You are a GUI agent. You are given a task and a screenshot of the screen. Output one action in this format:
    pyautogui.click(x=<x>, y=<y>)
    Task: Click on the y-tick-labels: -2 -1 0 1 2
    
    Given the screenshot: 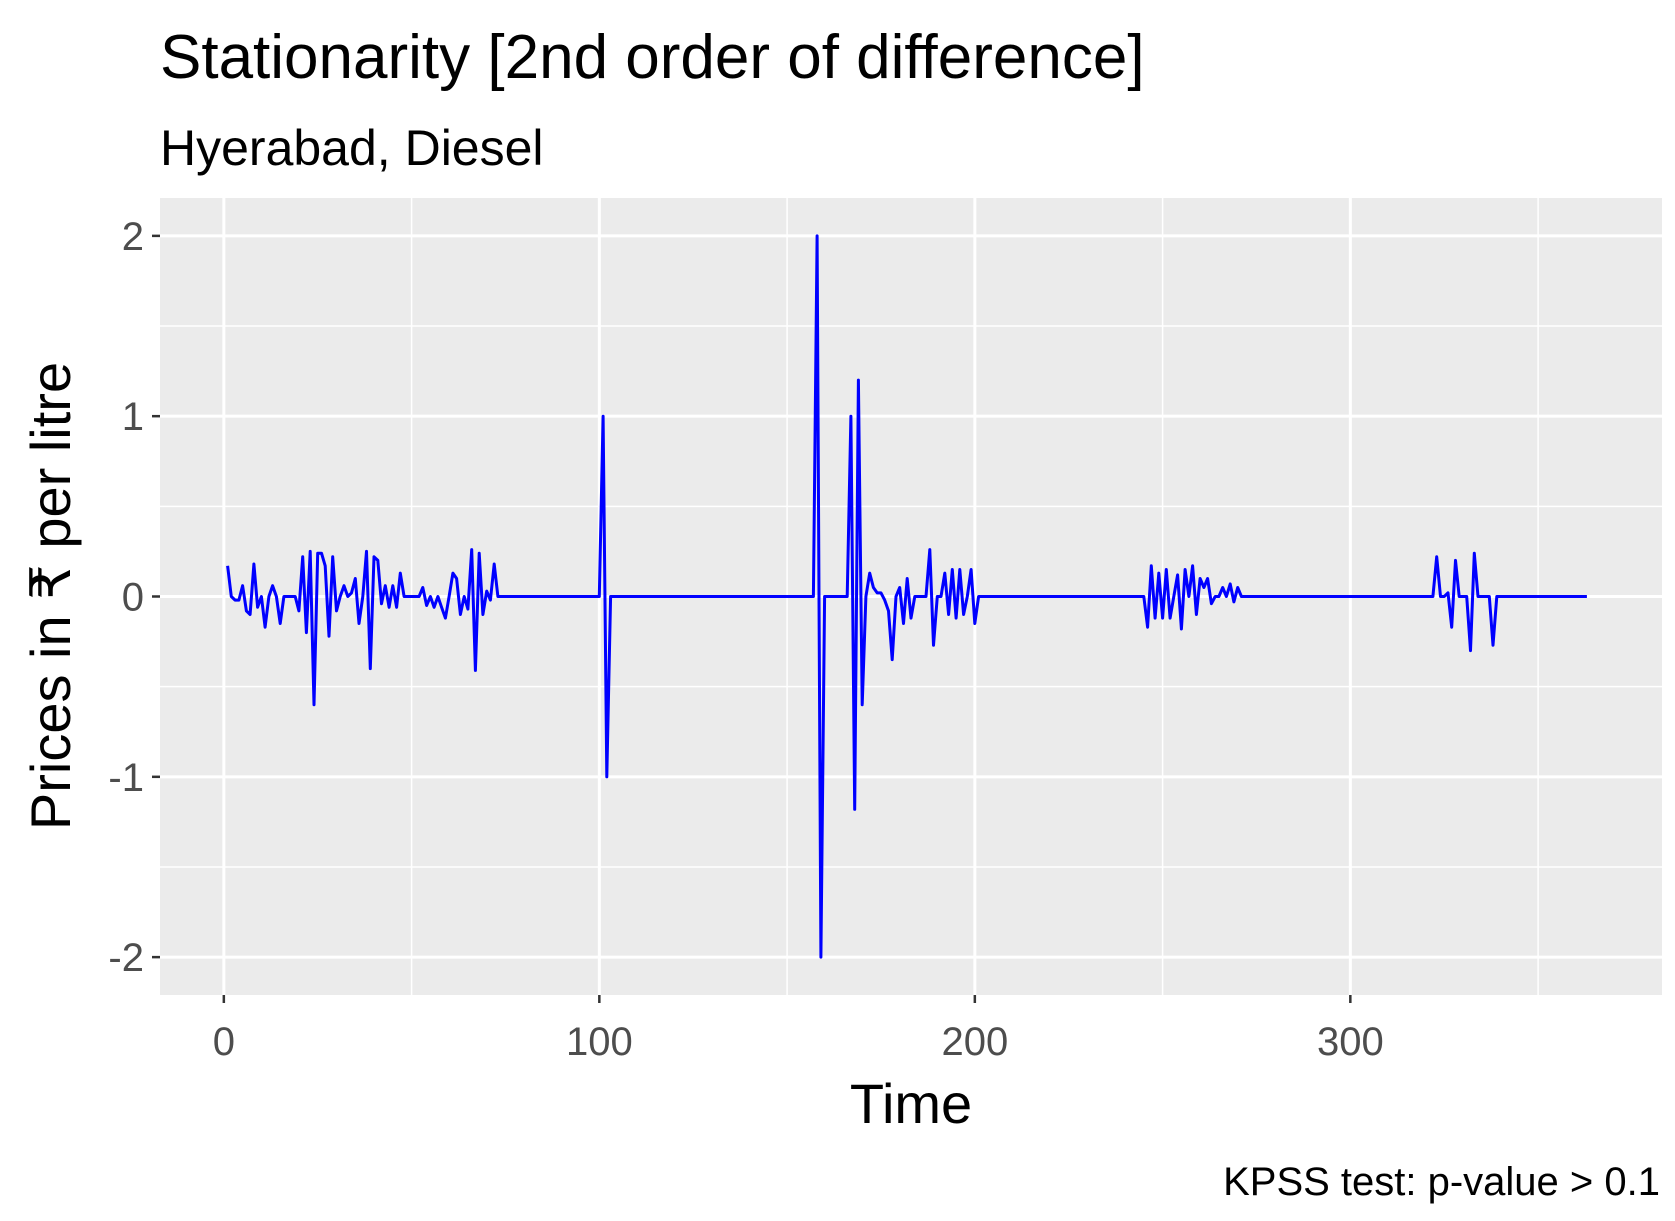 What is the action you would take?
    pyautogui.click(x=126, y=597)
    